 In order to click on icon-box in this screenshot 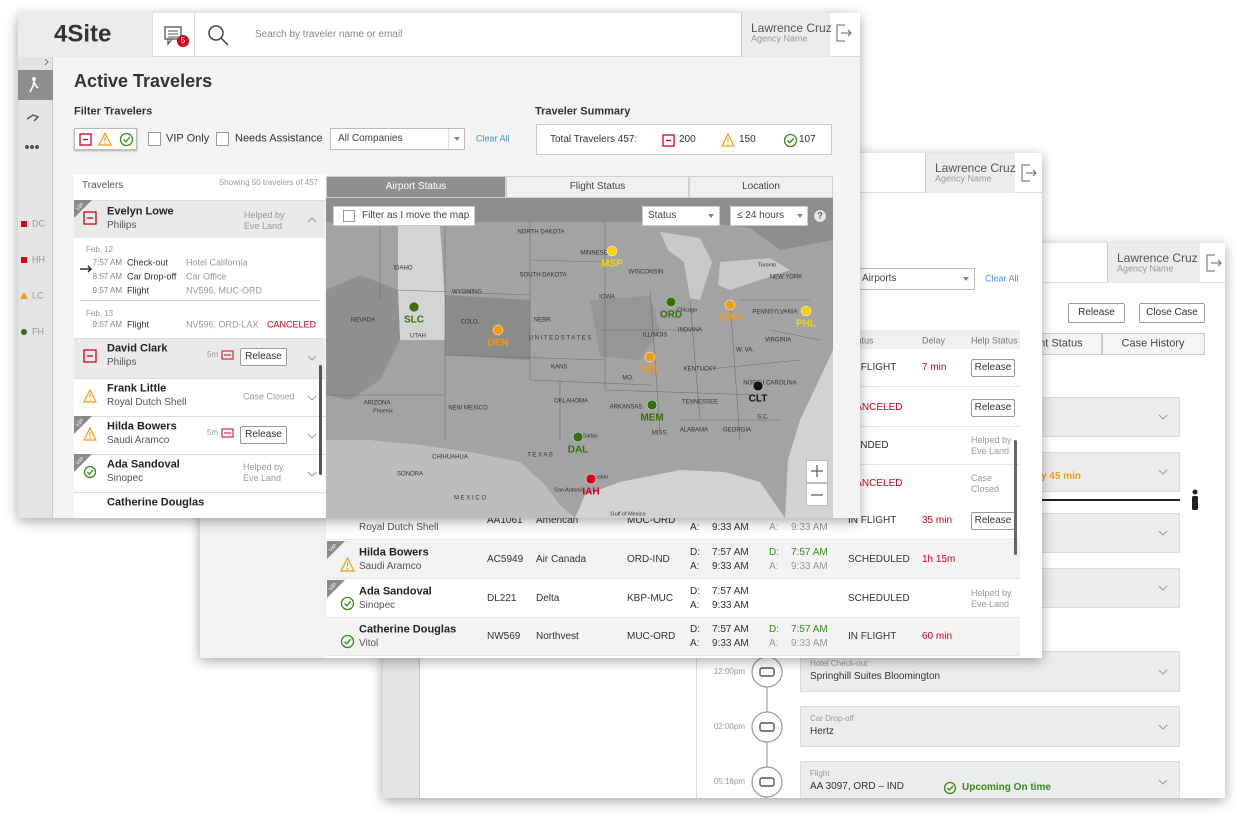, I will do `click(668, 140)`.